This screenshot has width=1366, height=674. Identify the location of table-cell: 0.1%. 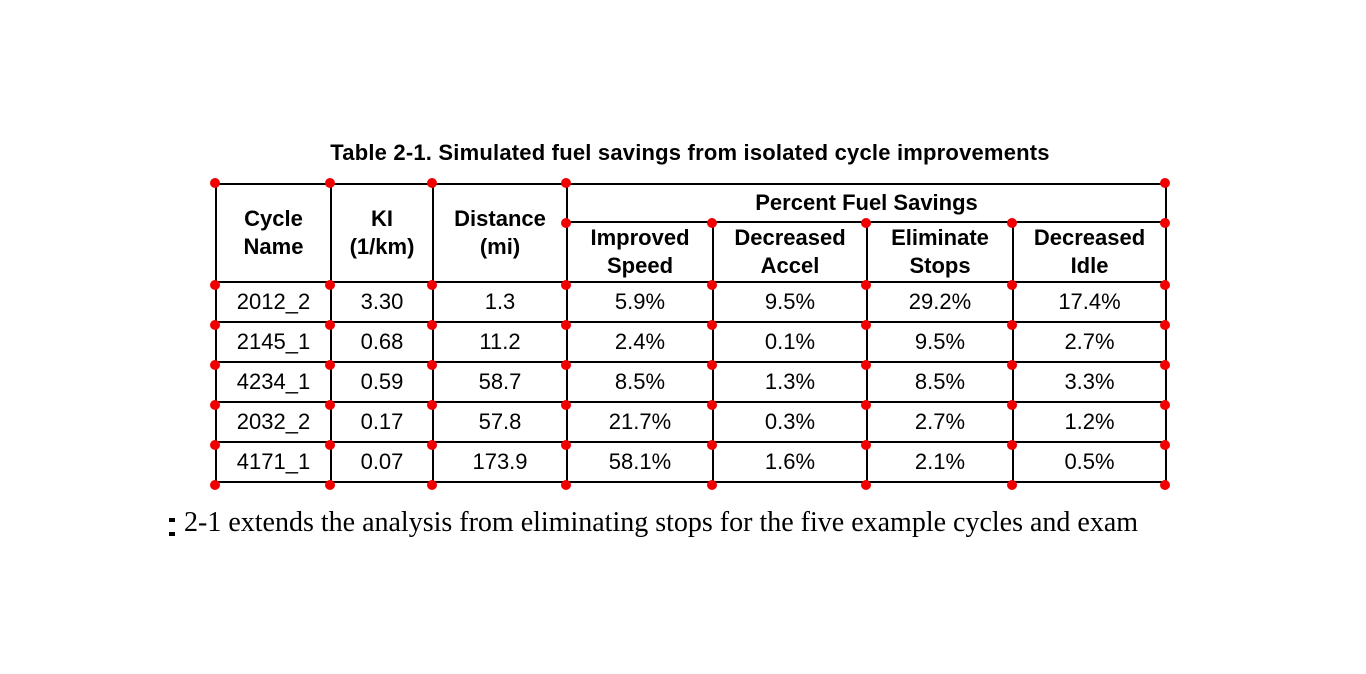
(790, 342).